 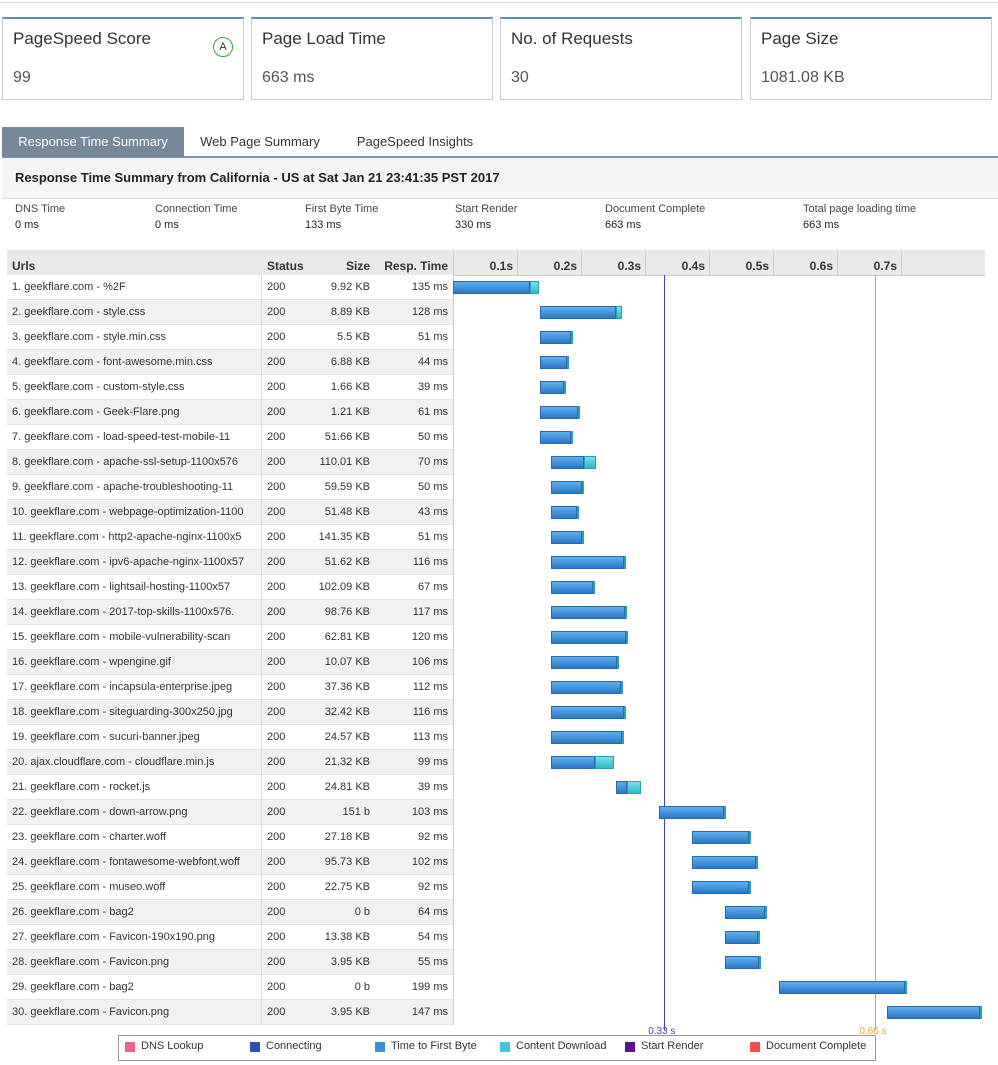 What do you see at coordinates (342, 209) in the screenshot?
I see `metric-label: First Byte Time` at bounding box center [342, 209].